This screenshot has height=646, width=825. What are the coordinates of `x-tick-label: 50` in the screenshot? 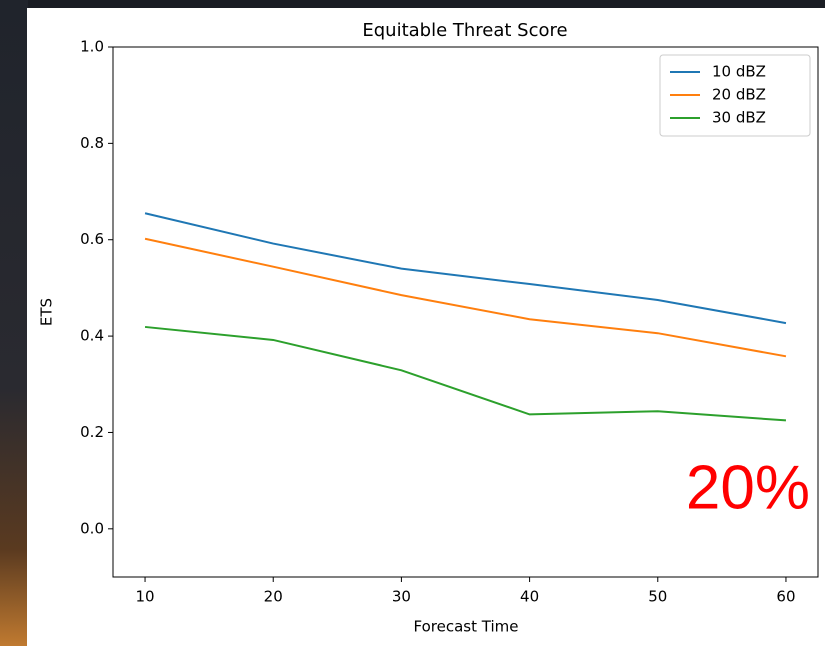 It's located at (657, 597).